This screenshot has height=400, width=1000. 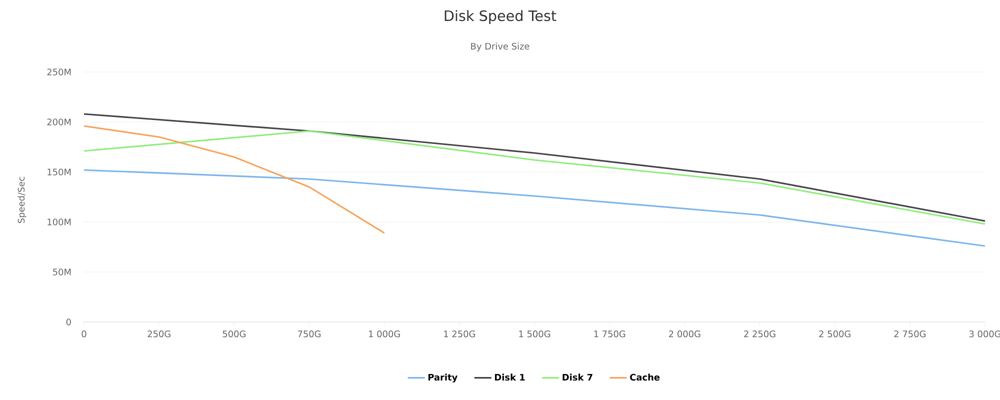 I want to click on y-tick-label: 150M, so click(x=59, y=172).